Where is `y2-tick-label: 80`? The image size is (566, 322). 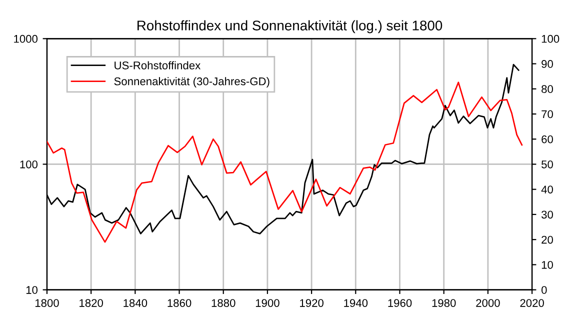 y2-tick-label: 80 is located at coordinates (547, 89).